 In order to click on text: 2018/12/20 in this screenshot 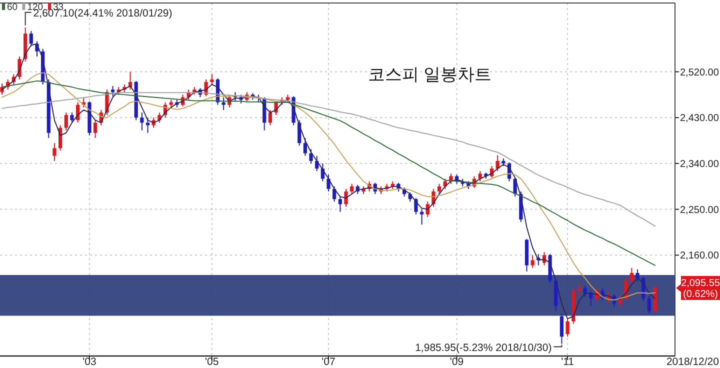, I will do `click(693, 362)`.